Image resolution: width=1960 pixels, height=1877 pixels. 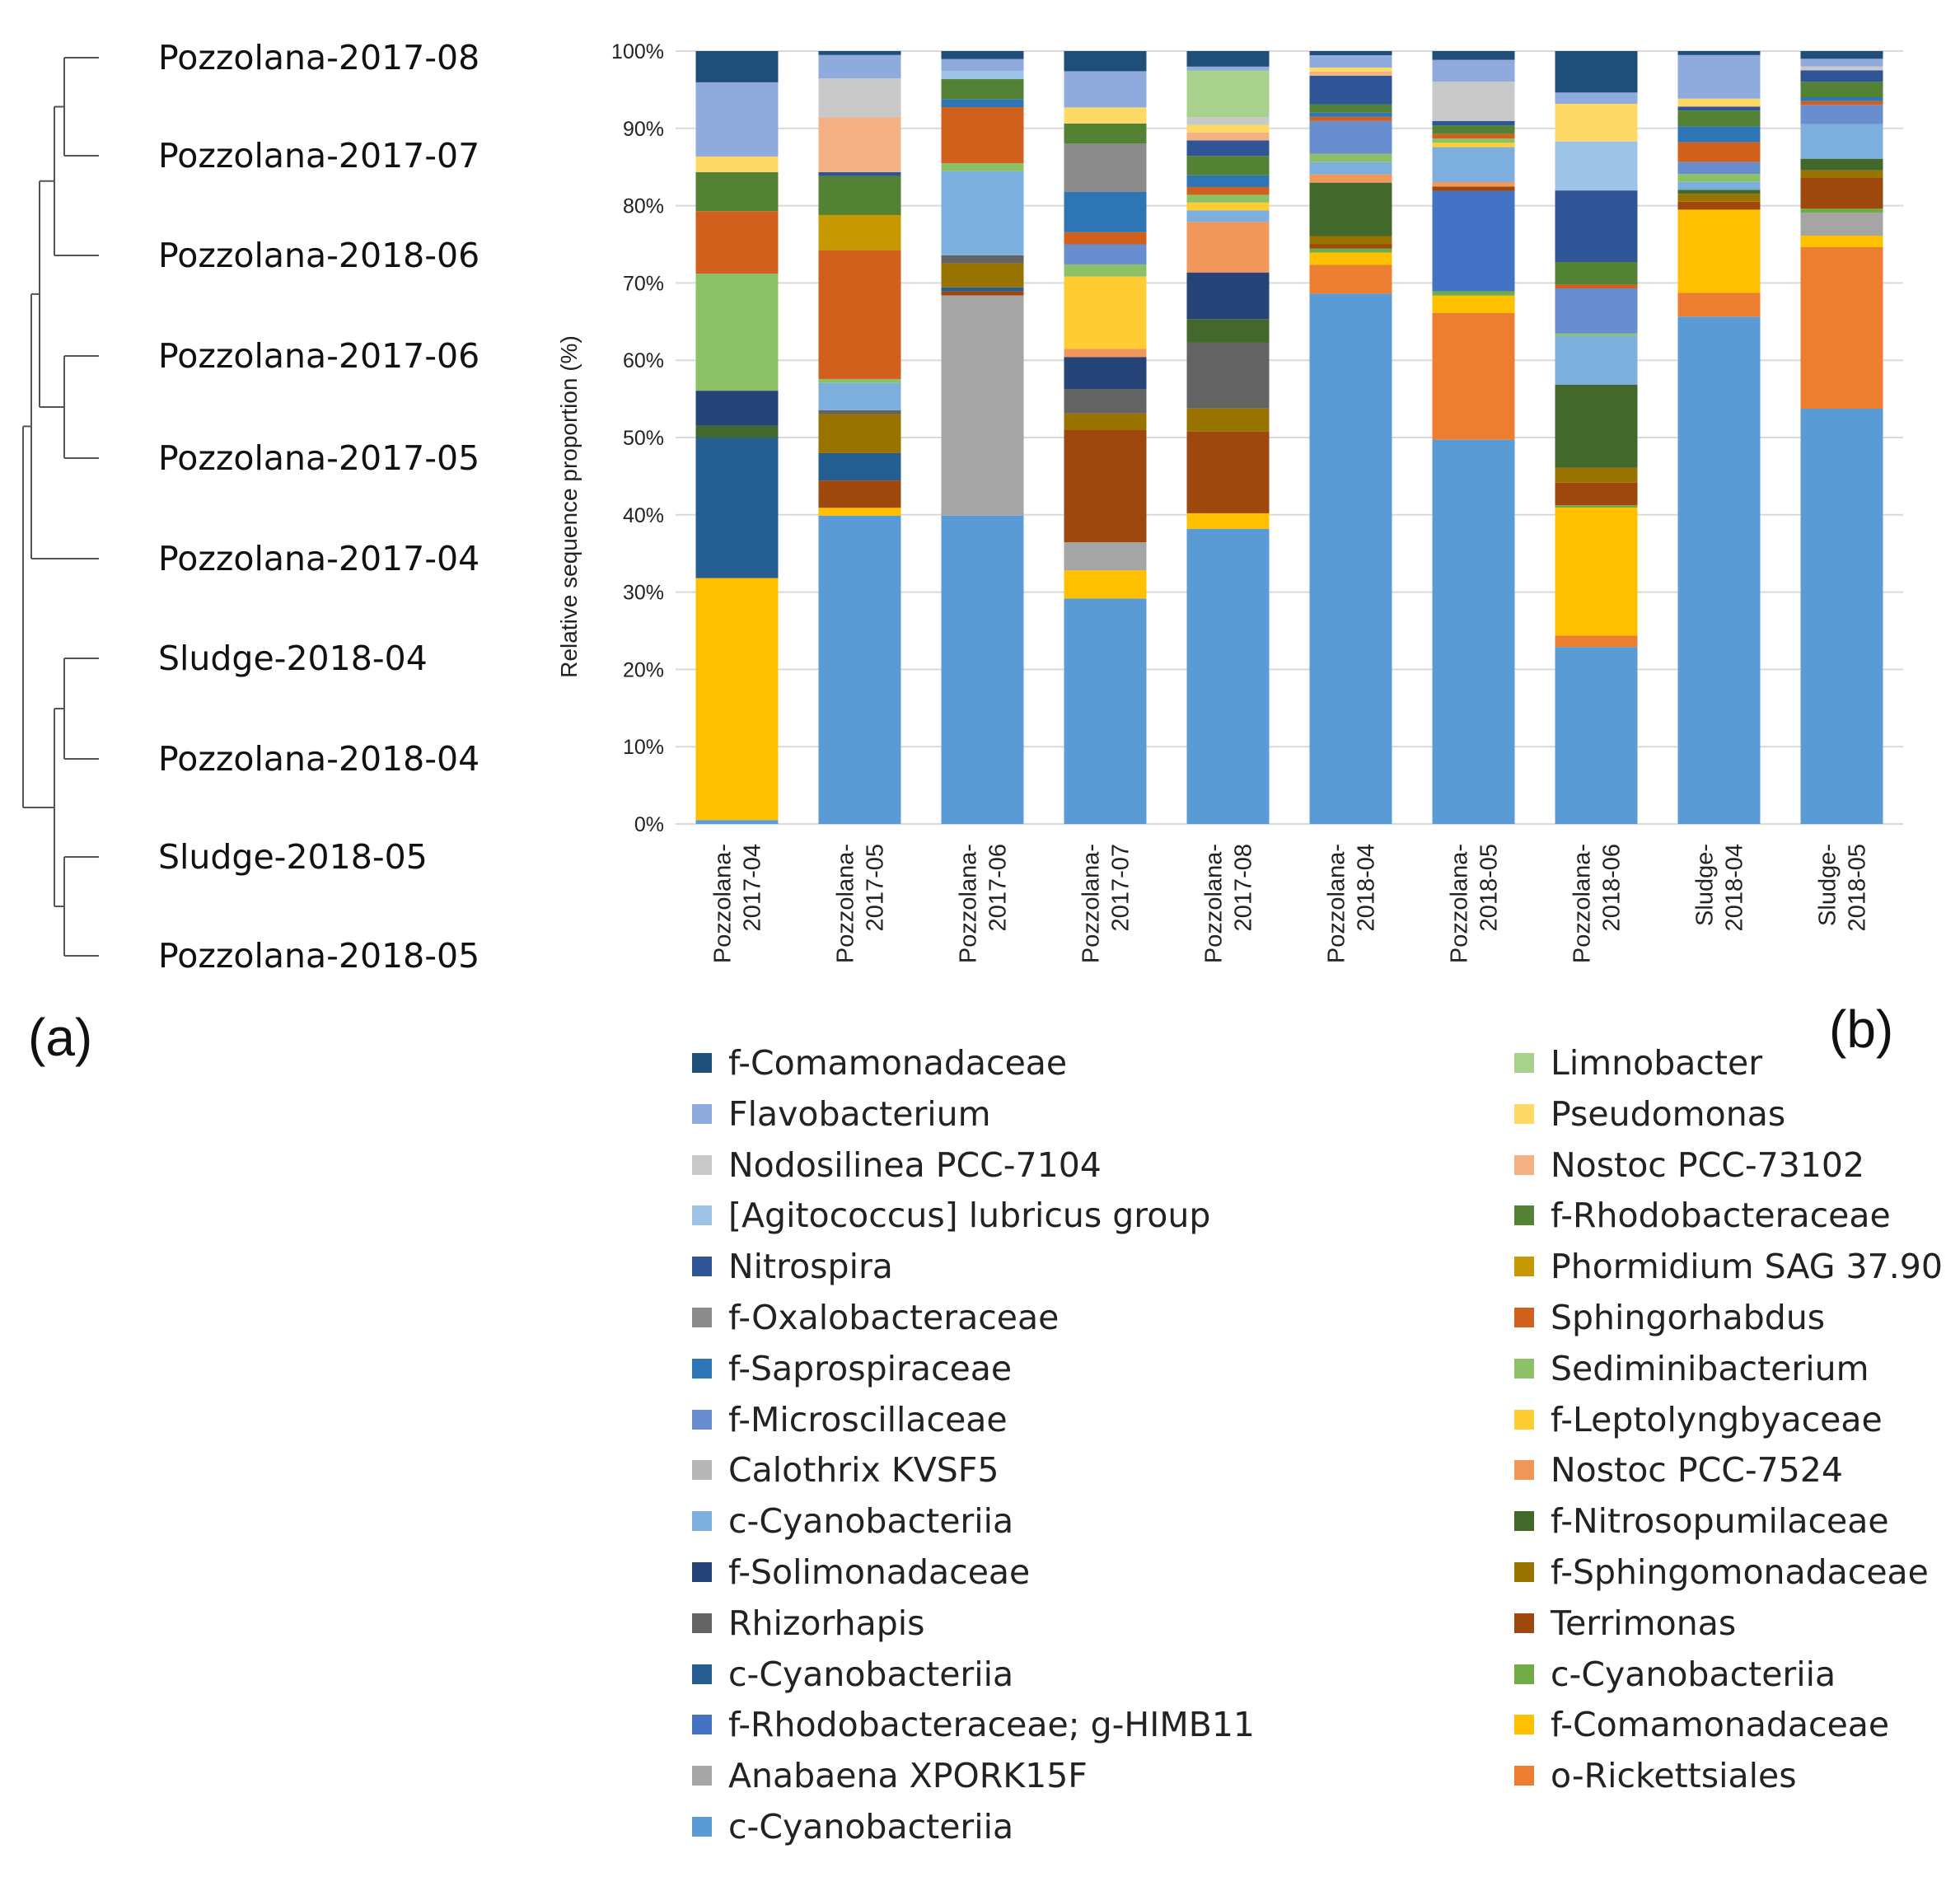 I want to click on legend-label: Nodosilinea PCC-7104, so click(x=915, y=1165).